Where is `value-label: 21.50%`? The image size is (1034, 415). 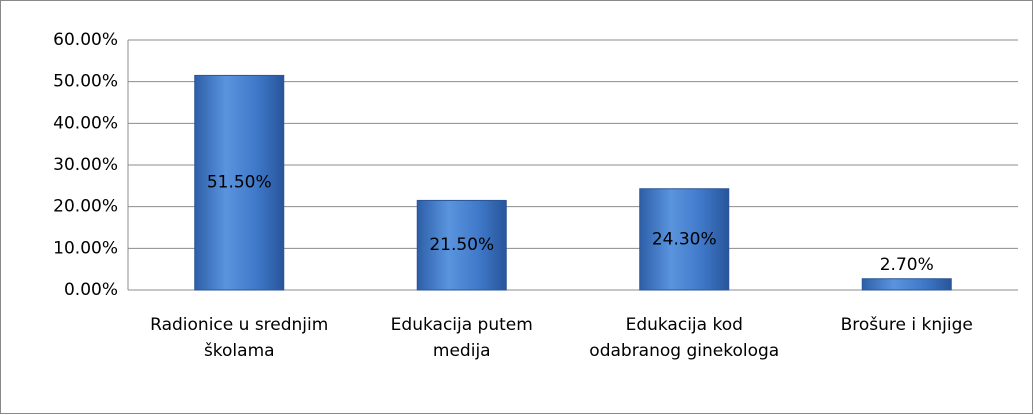
value-label: 21.50% is located at coordinates (461, 245).